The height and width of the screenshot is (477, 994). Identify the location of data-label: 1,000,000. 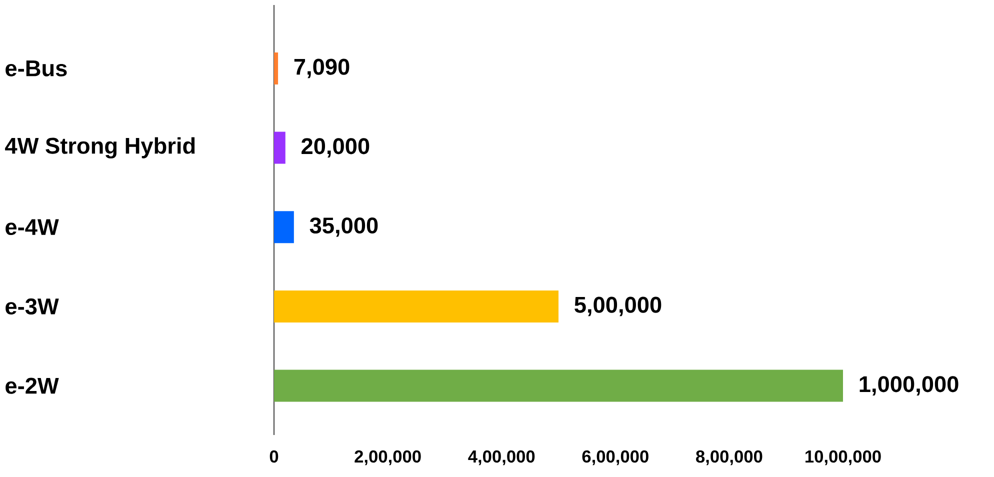
(909, 386).